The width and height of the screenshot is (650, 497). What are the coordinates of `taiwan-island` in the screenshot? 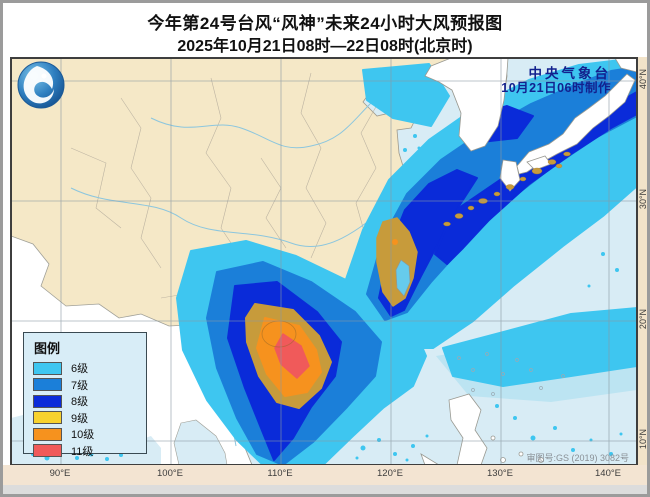 It's located at (403, 278).